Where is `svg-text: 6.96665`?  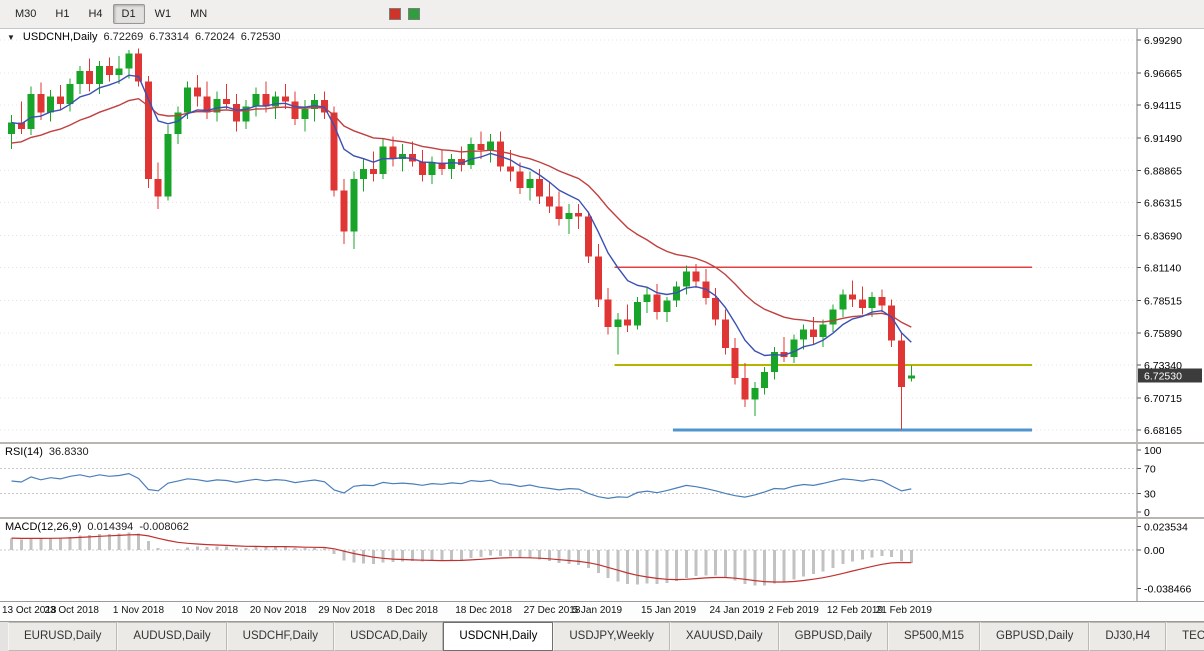
svg-text: 6.96665 is located at coordinates (1163, 74).